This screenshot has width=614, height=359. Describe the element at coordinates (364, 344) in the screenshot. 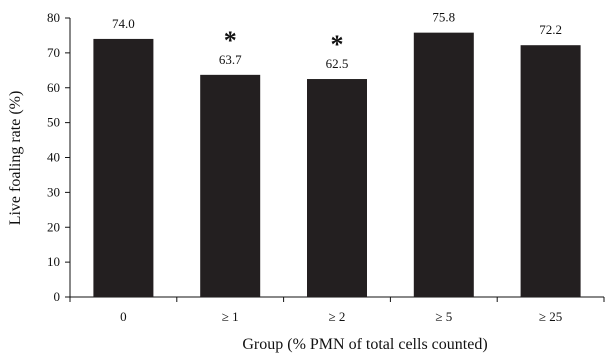

I see `x-axis-title: Group (% PMN of total cells counted)` at that location.